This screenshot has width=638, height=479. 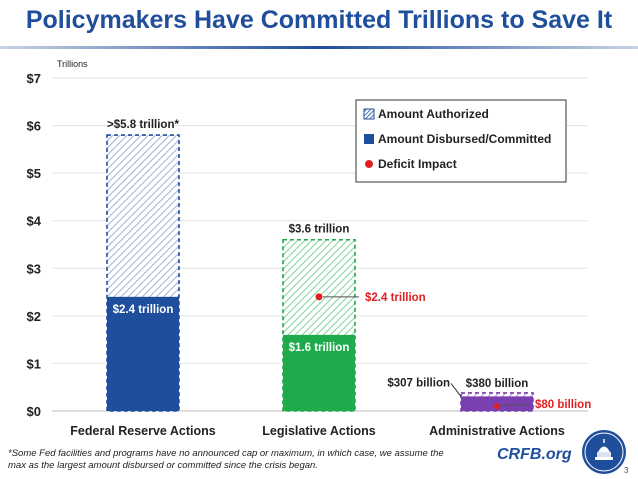 I want to click on x-tick-label: Legislative Actions, so click(x=319, y=431).